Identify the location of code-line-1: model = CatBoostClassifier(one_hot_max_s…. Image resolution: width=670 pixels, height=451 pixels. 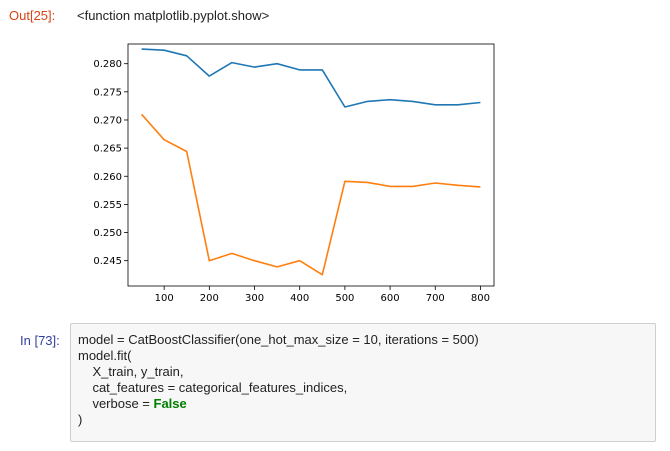
(278, 339).